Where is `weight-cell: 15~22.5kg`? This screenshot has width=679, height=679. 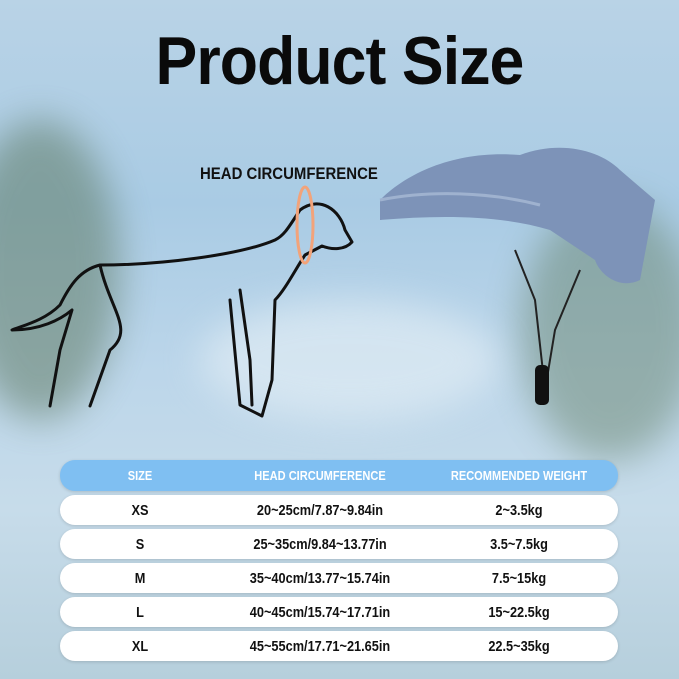 weight-cell: 15~22.5kg is located at coordinates (519, 612).